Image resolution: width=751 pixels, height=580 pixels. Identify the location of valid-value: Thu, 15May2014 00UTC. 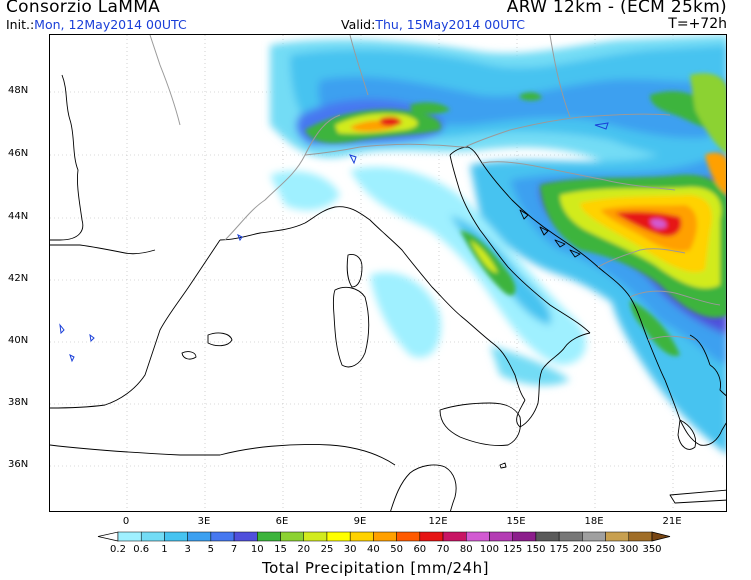
(450, 24).